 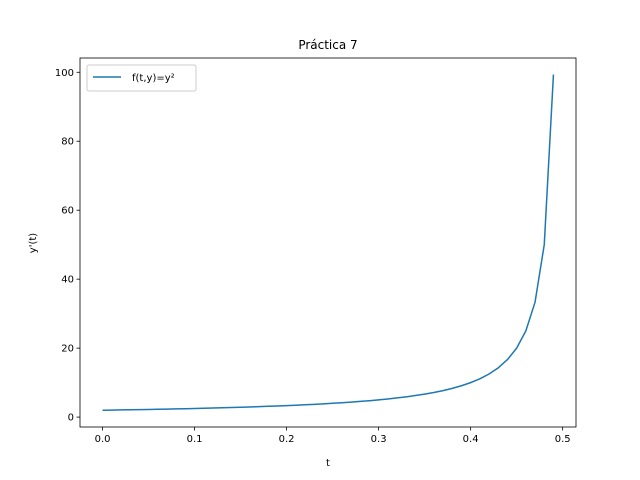 What do you see at coordinates (328, 463) in the screenshot?
I see `x-axis-label: t` at bounding box center [328, 463].